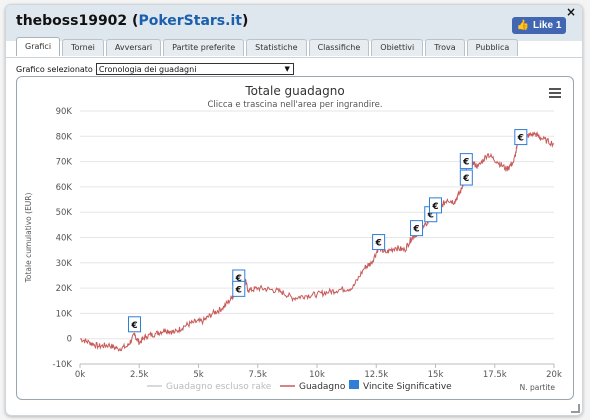 The image size is (590, 420). Describe the element at coordinates (80, 375) in the screenshot. I see `x-tick-label: 0k` at that location.